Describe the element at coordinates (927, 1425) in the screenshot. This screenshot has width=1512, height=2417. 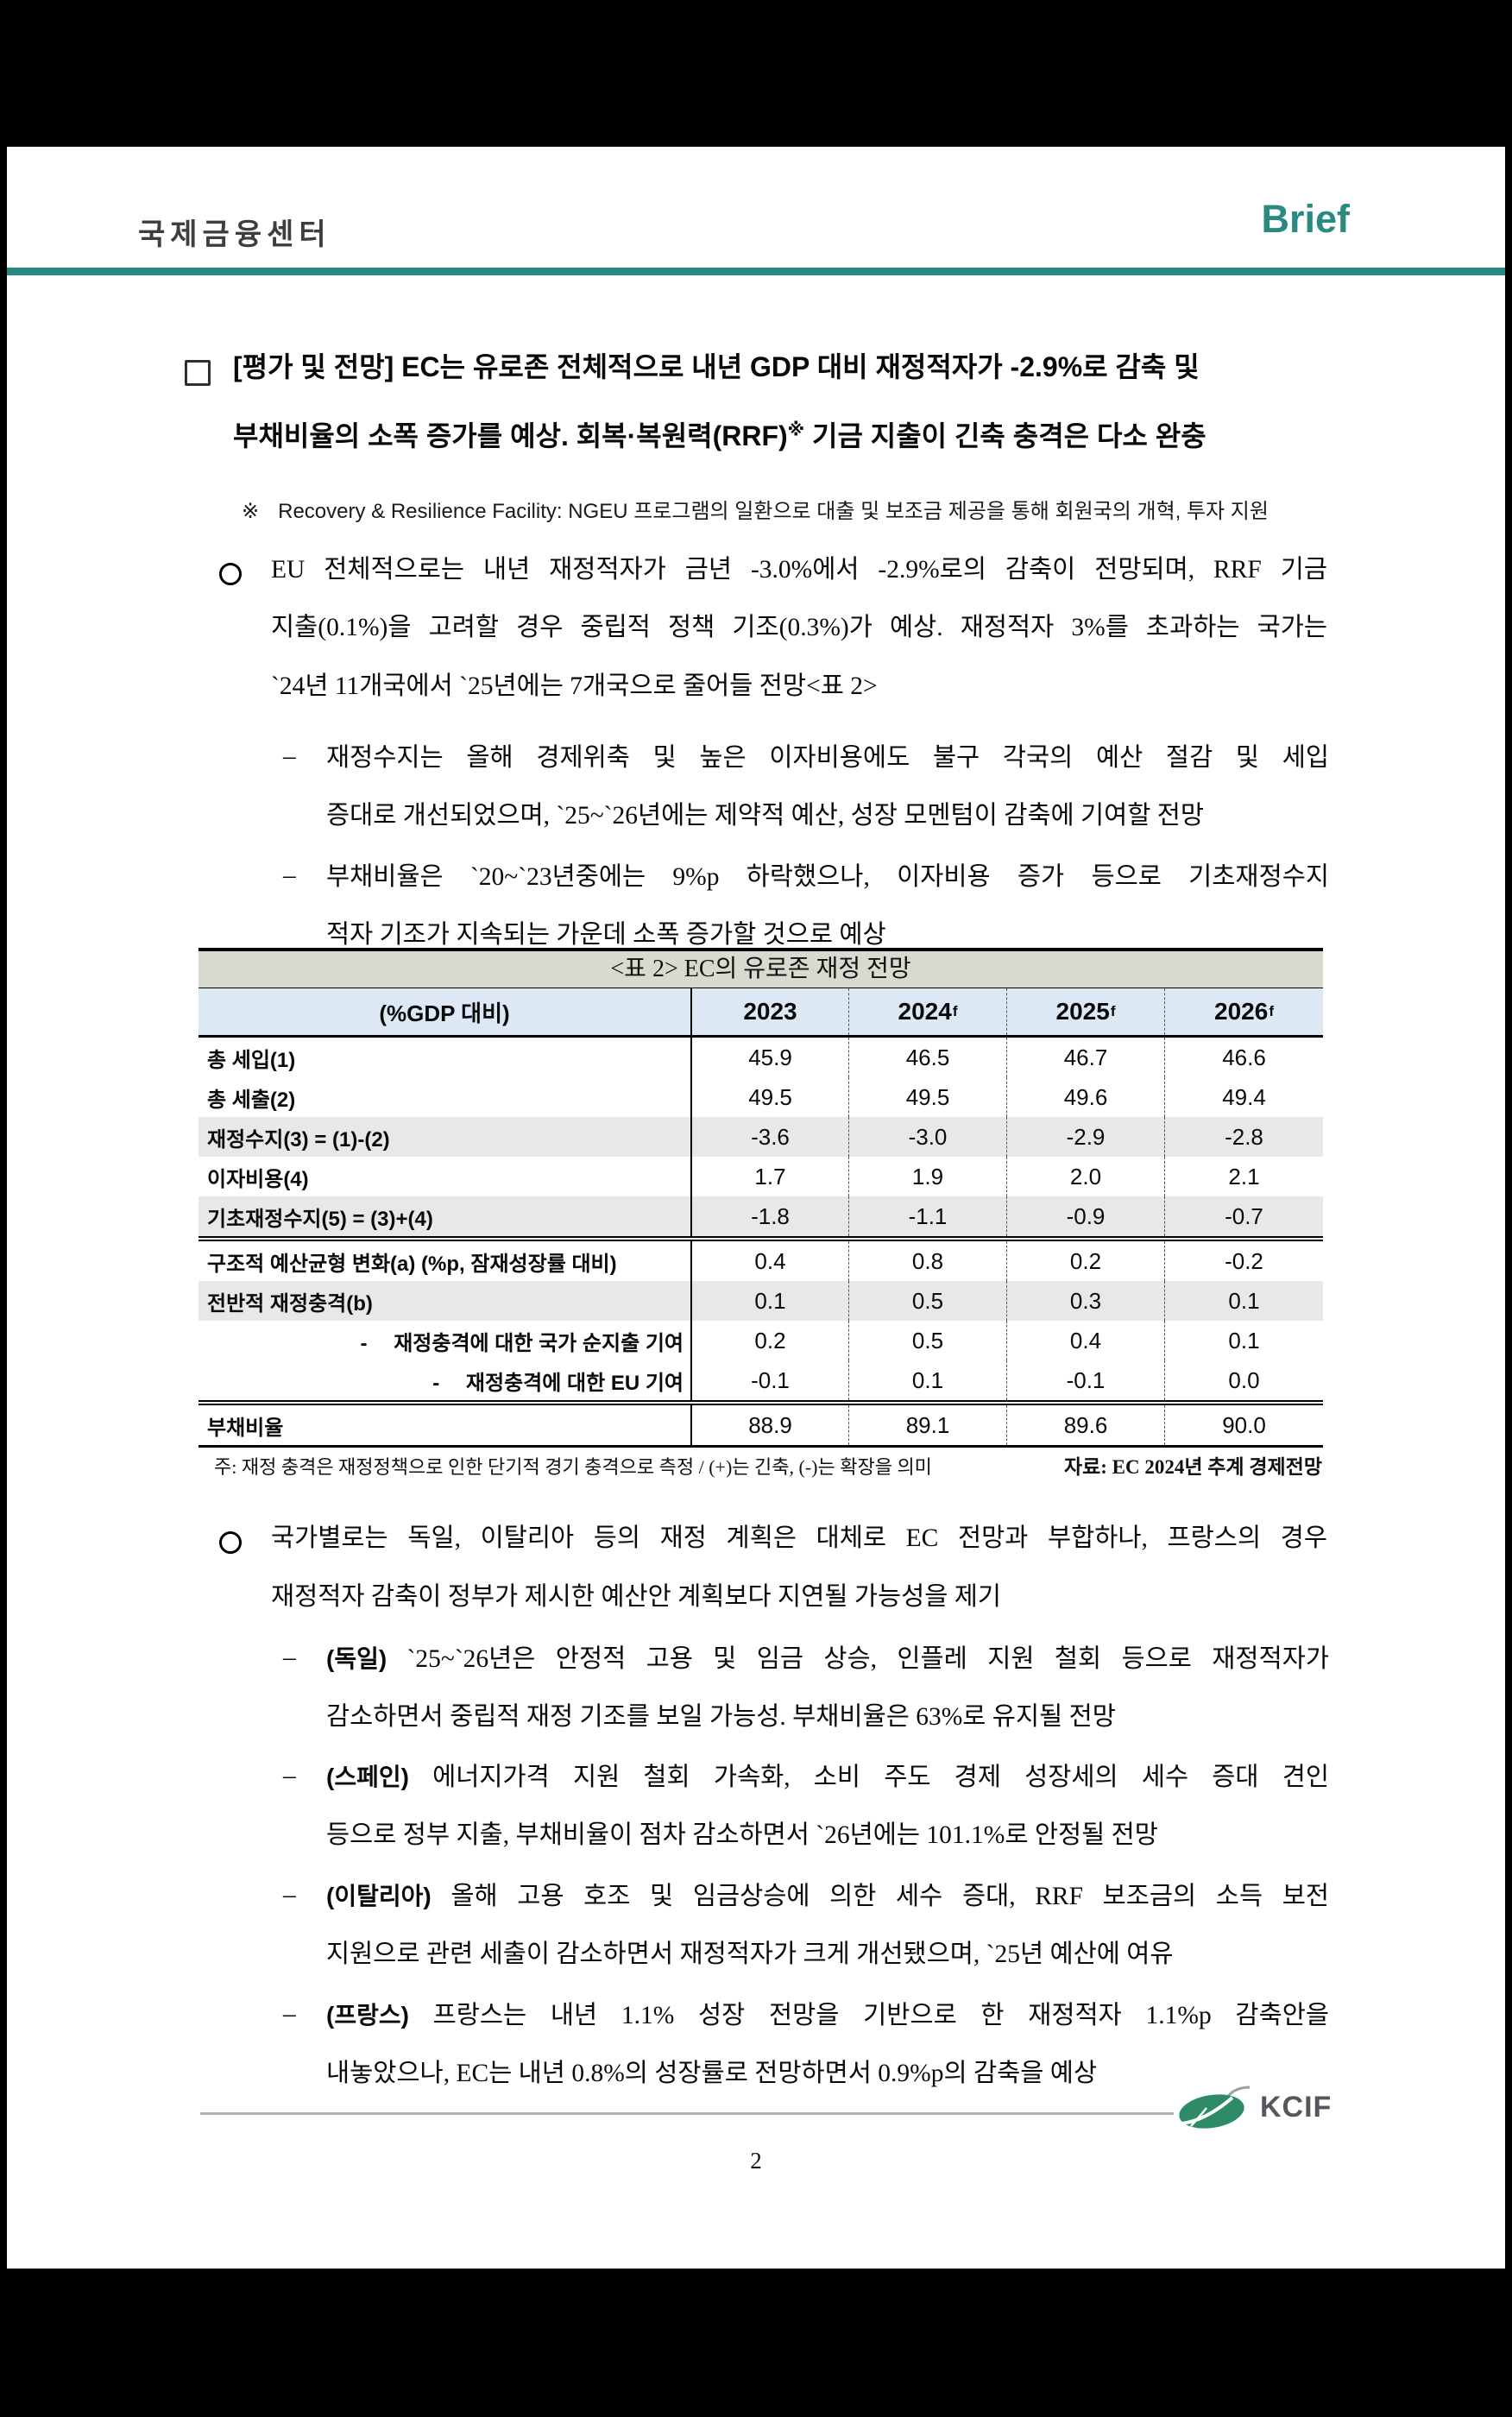
I see `table-cell: 89.1` at that location.